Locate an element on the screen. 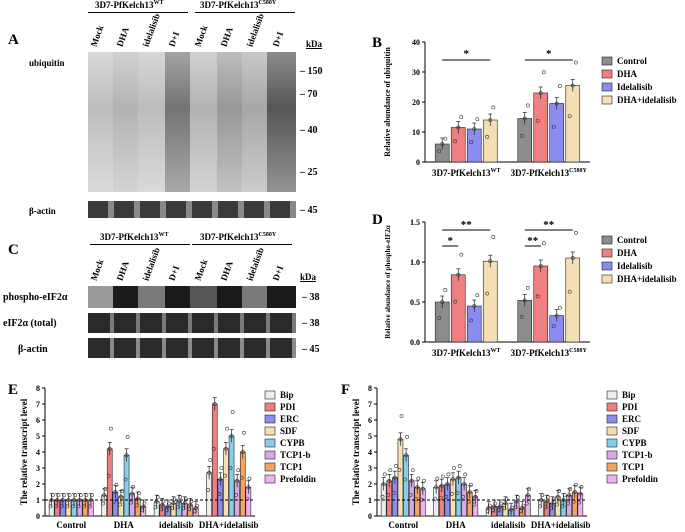  y-tick-label: 3 is located at coordinates (370, 468).